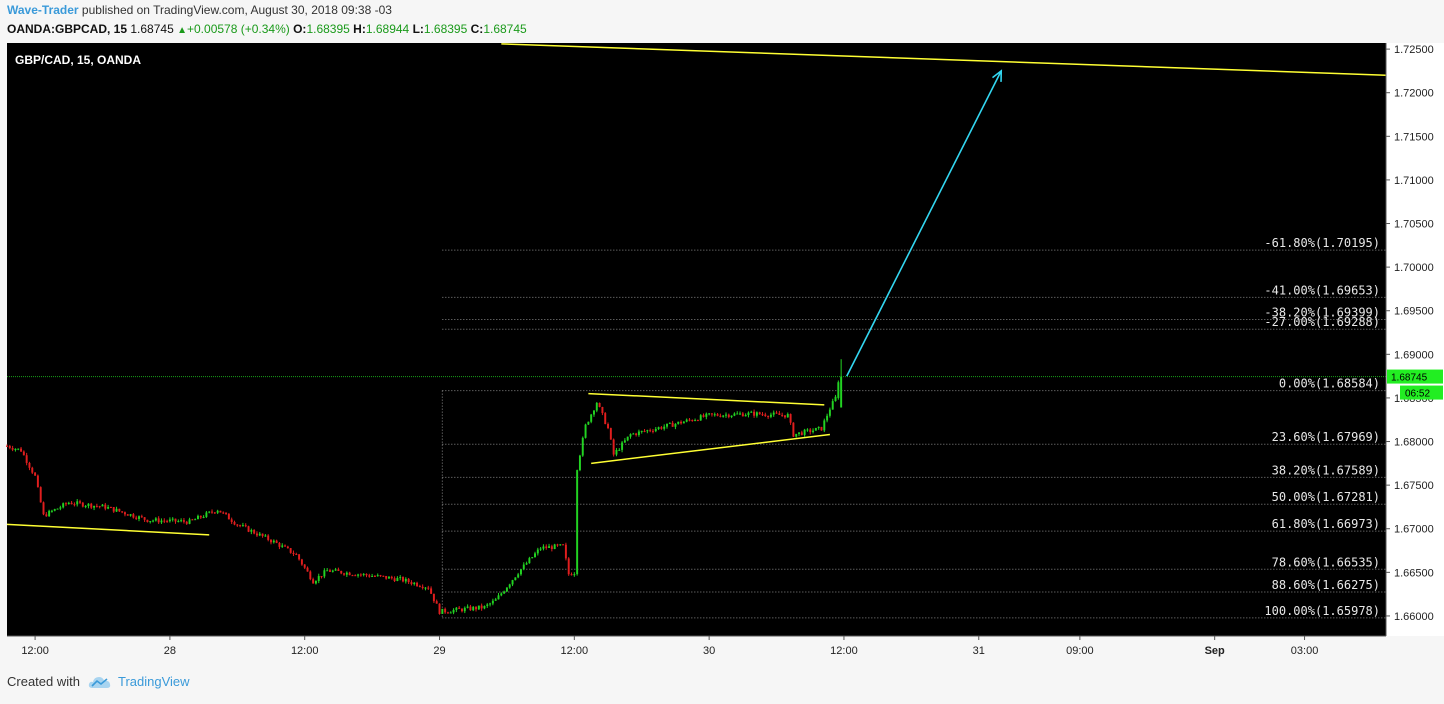  I want to click on close-label: C:, so click(477, 29).